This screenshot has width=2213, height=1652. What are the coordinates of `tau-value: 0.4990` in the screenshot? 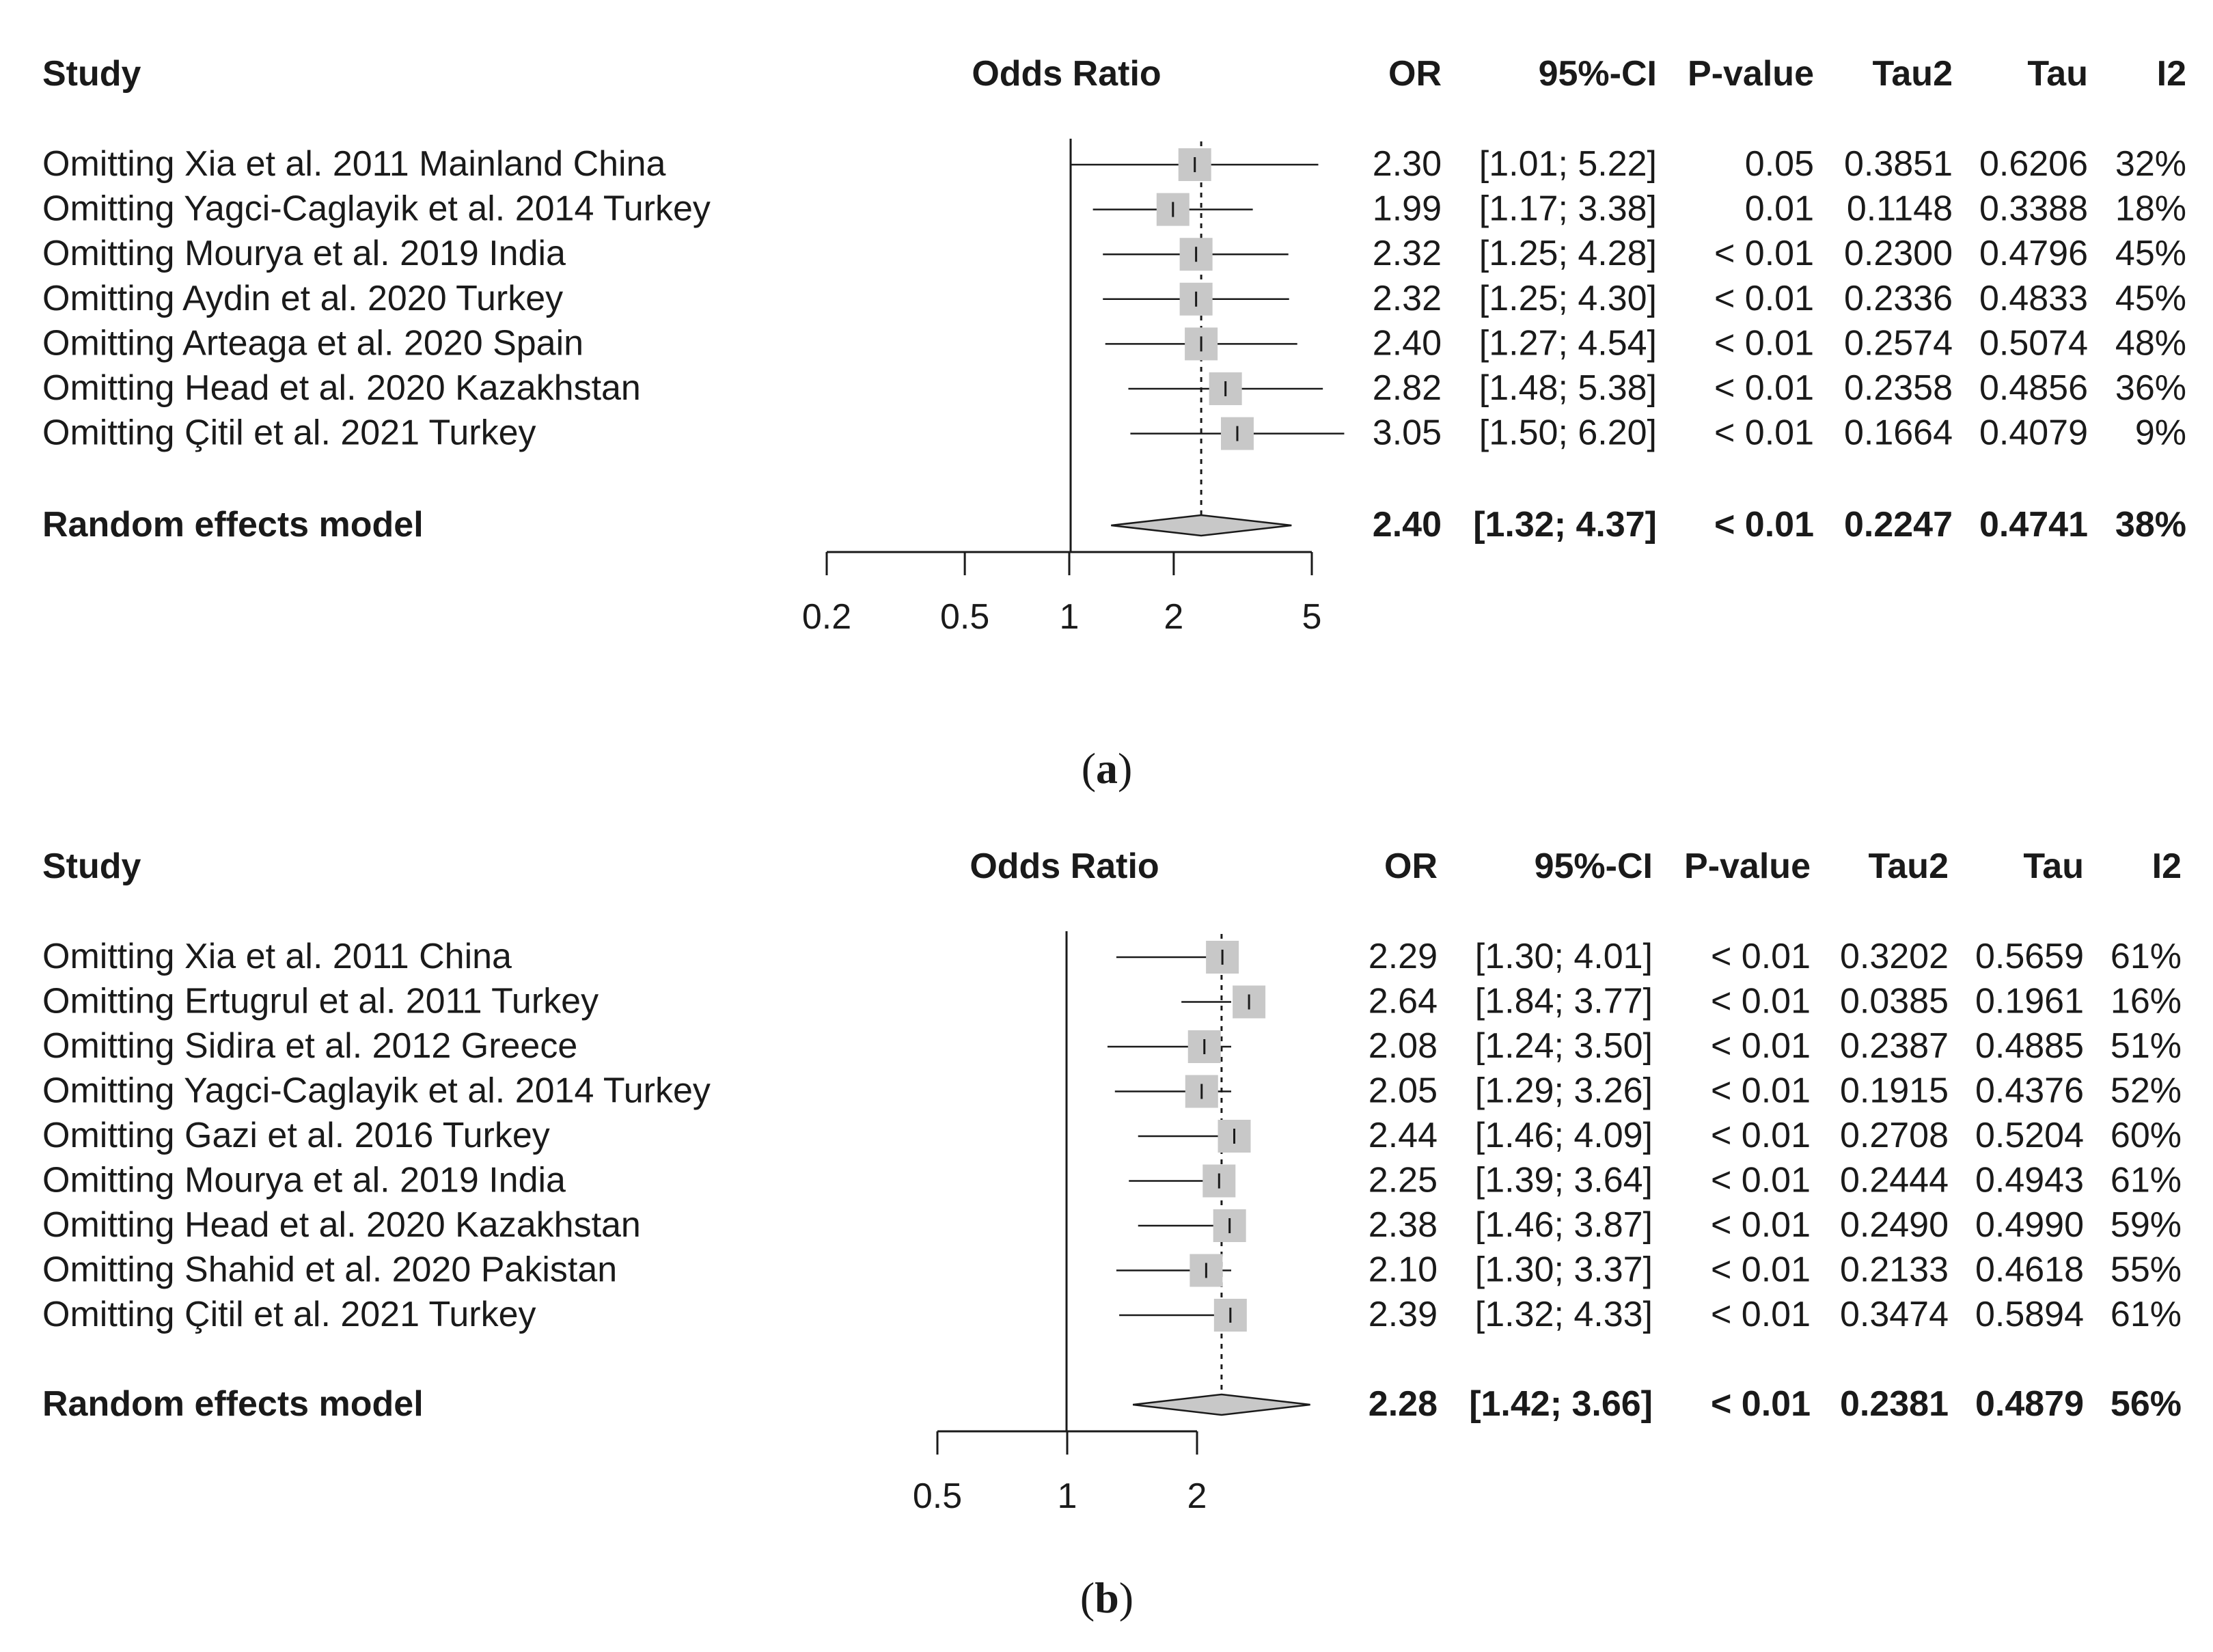 It's located at (2029, 1225).